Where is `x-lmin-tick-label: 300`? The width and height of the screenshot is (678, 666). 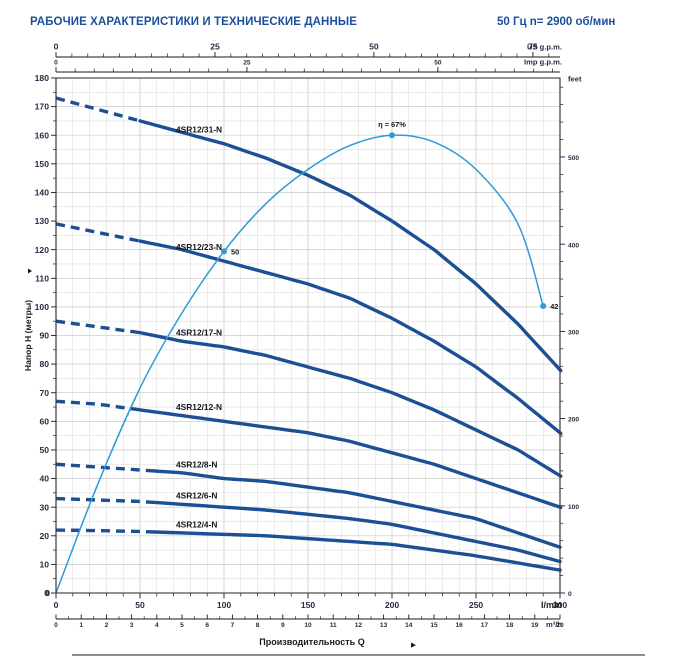 x-lmin-tick-label: 300 is located at coordinates (560, 605).